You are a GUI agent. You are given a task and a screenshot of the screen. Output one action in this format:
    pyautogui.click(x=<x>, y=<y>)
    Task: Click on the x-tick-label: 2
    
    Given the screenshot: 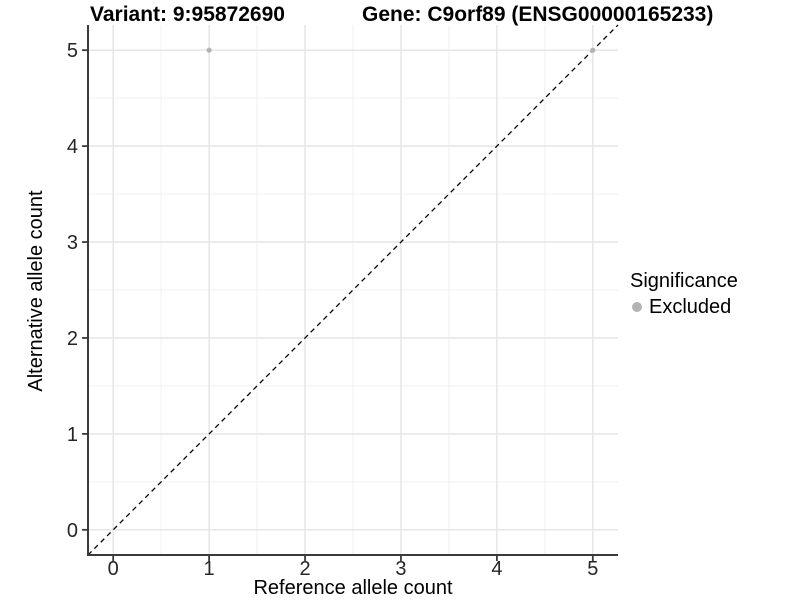 What is the action you would take?
    pyautogui.click(x=304, y=569)
    